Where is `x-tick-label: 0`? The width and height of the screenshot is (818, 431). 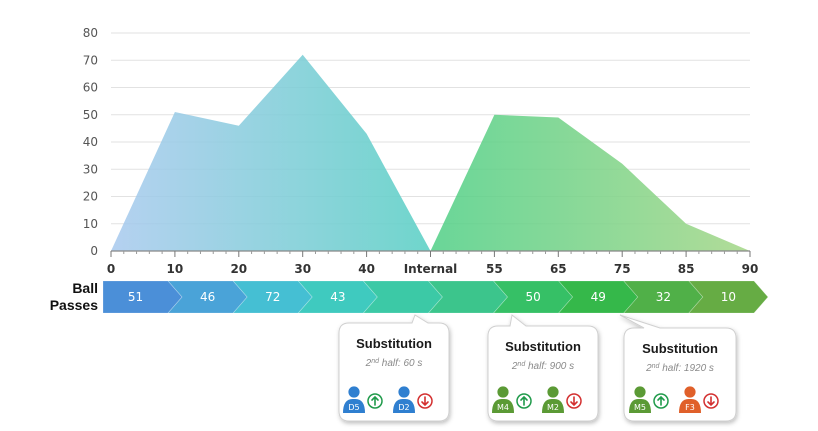 x-tick-label: 0 is located at coordinates (111, 269).